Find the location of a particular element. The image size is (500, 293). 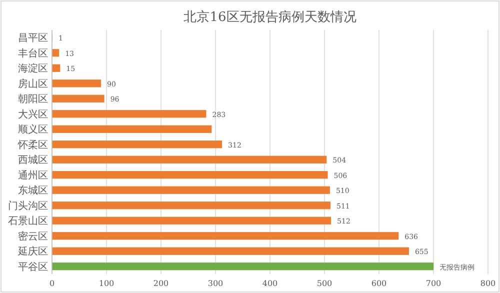

y-tick-label: 门头沟区 is located at coordinates (28, 206).